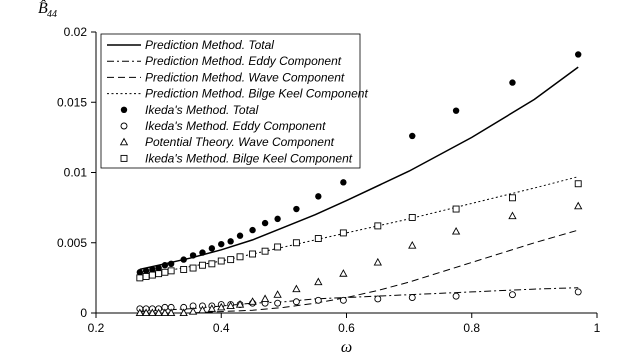 This screenshot has width=617, height=360. Describe the element at coordinates (245, 77) in the screenshot. I see `legend-label: Prediction Method. Wave Component` at that location.